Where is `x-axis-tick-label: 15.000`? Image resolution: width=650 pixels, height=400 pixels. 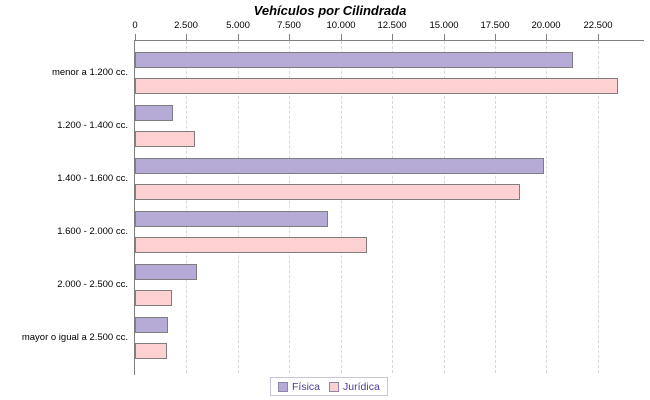 x-axis-tick-label: 15.000 is located at coordinates (444, 25).